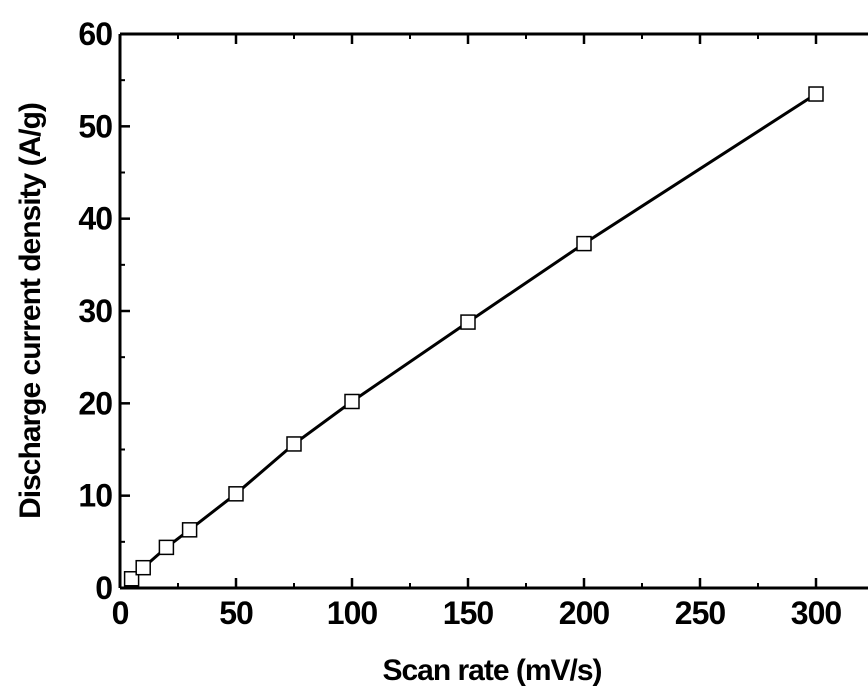 This screenshot has width=868, height=689. Describe the element at coordinates (95, 311) in the screenshot. I see `y-tick-label: 30` at that location.